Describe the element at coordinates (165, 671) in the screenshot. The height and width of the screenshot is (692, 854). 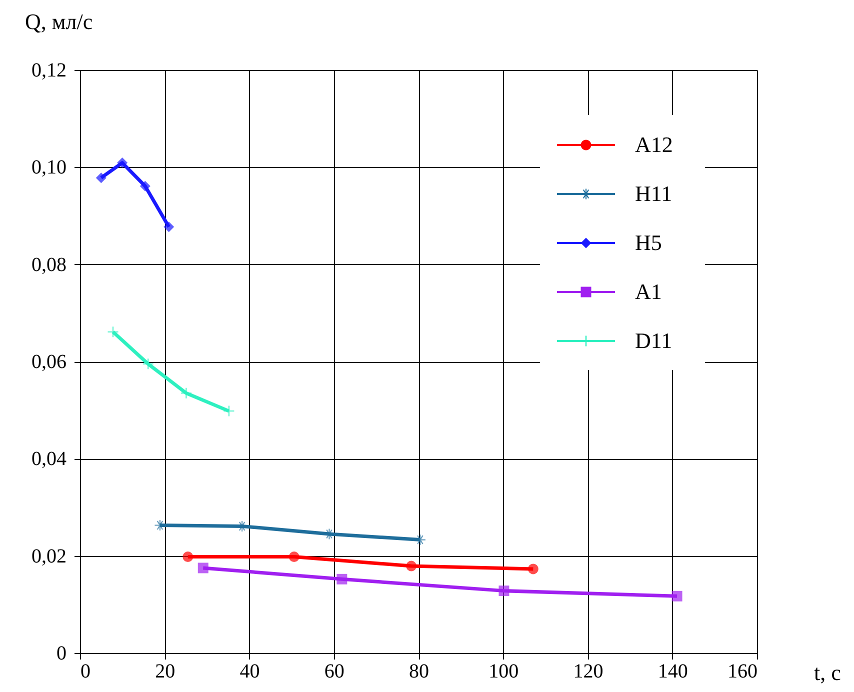
I see `x-tick-label: 20` at that location.